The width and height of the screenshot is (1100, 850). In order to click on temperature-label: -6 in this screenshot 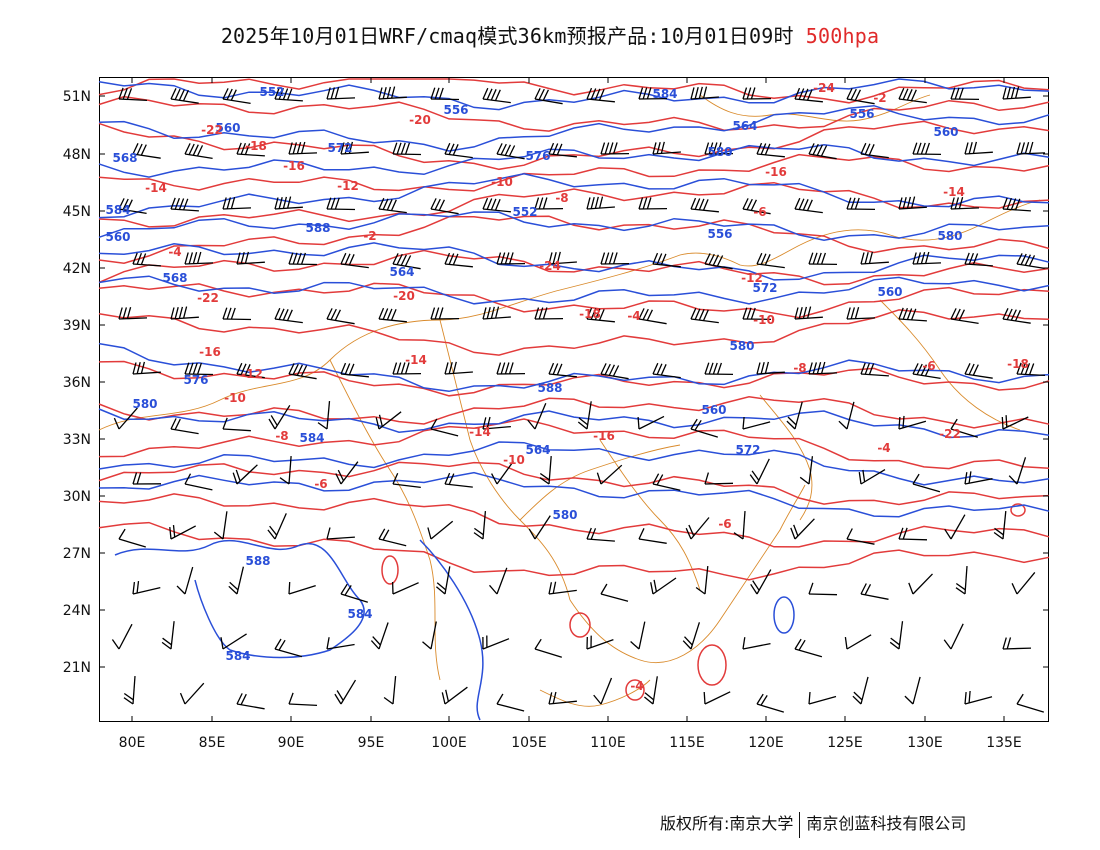, I will do `click(320, 484)`.